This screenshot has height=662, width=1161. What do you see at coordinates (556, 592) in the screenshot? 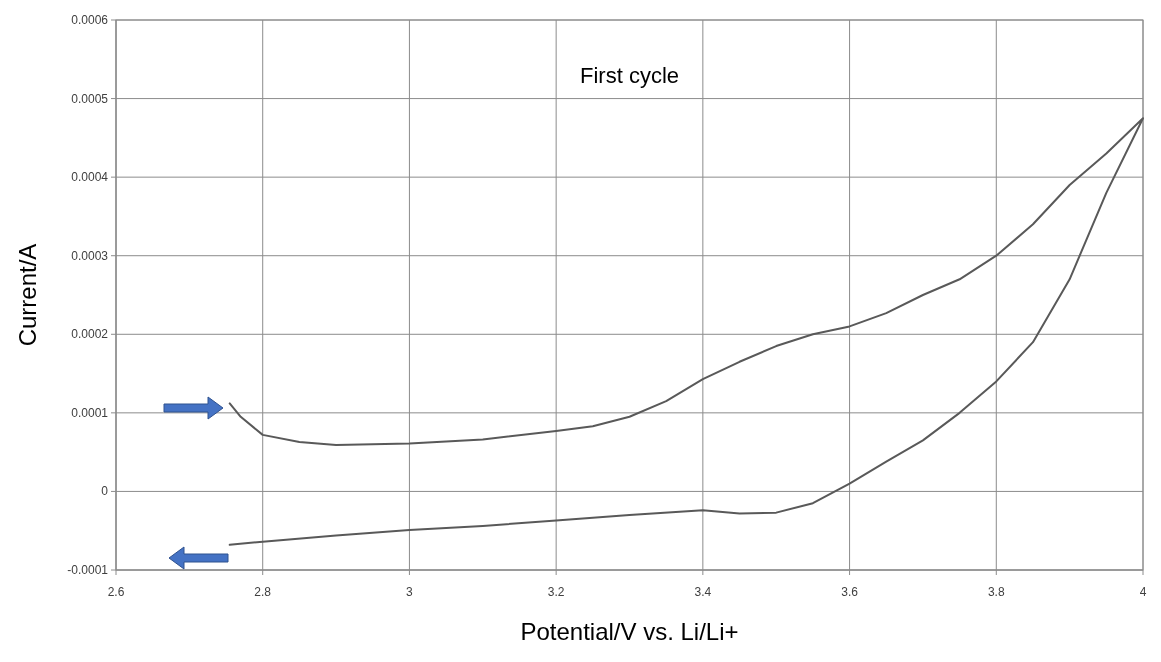
I see `x-tick-label: 3.2` at bounding box center [556, 592].